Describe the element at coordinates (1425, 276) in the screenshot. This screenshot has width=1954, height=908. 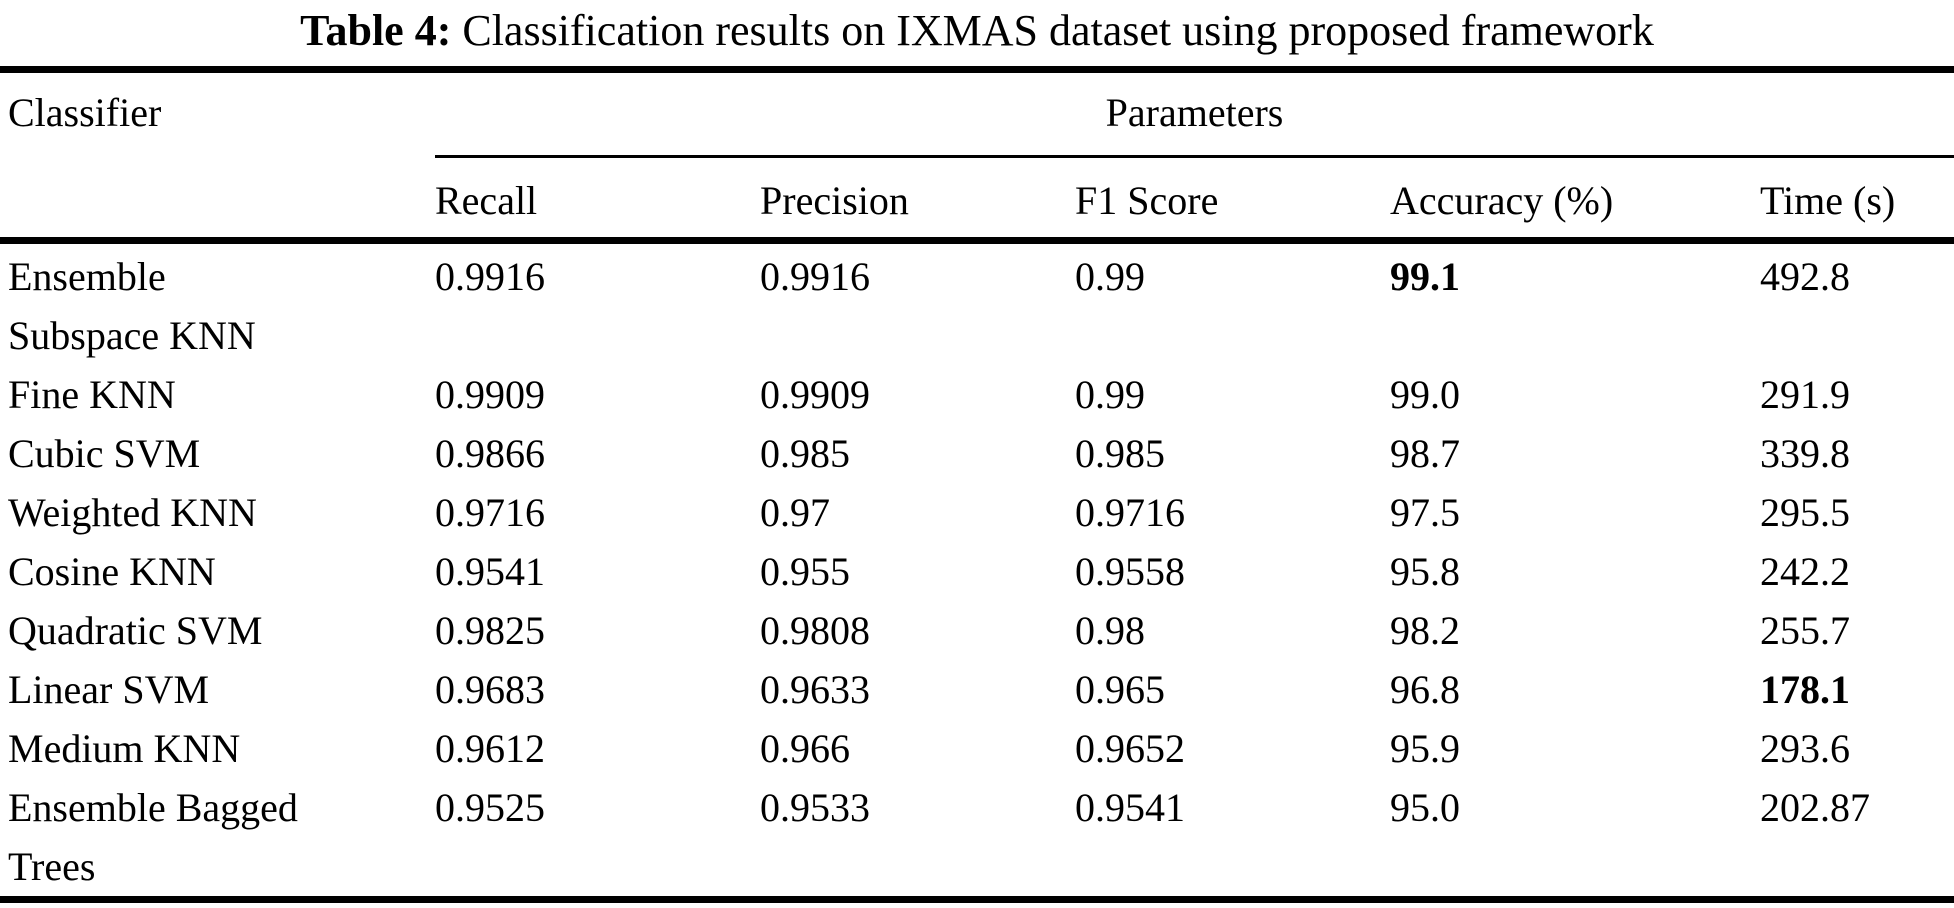
I see `value-cell: 99.1` at that location.